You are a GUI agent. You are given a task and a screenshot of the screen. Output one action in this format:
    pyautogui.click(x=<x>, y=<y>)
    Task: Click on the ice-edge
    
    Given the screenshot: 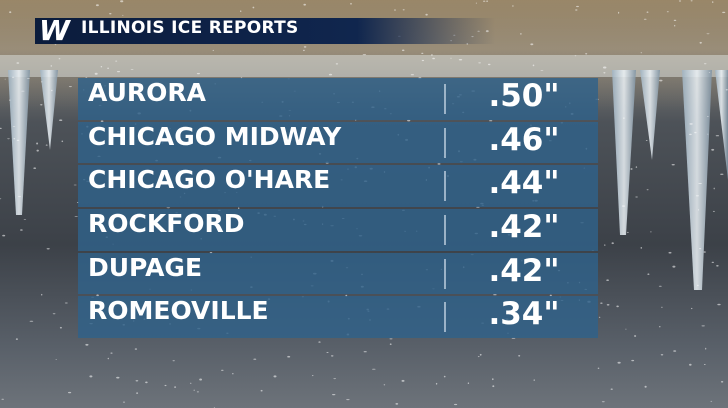 What is the action you would take?
    pyautogui.click(x=364, y=66)
    